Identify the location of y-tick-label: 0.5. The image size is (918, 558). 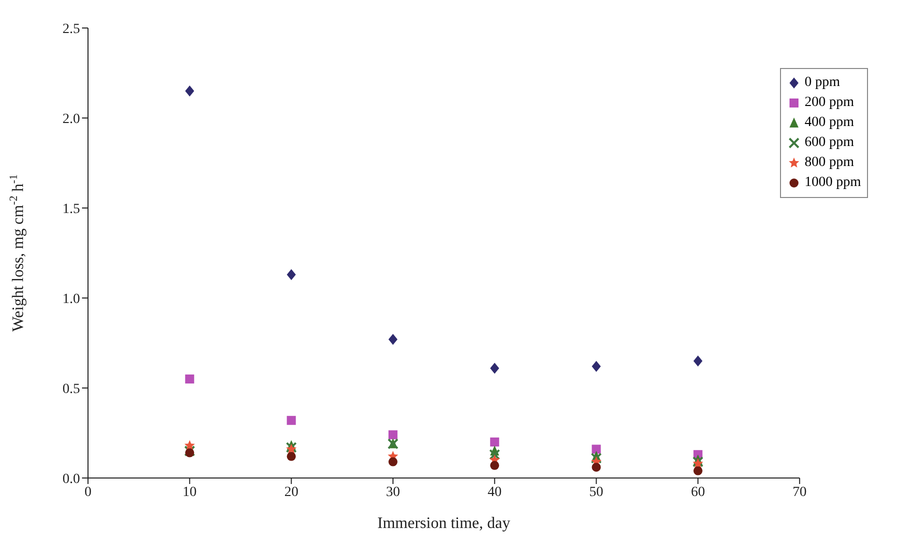
(71, 389).